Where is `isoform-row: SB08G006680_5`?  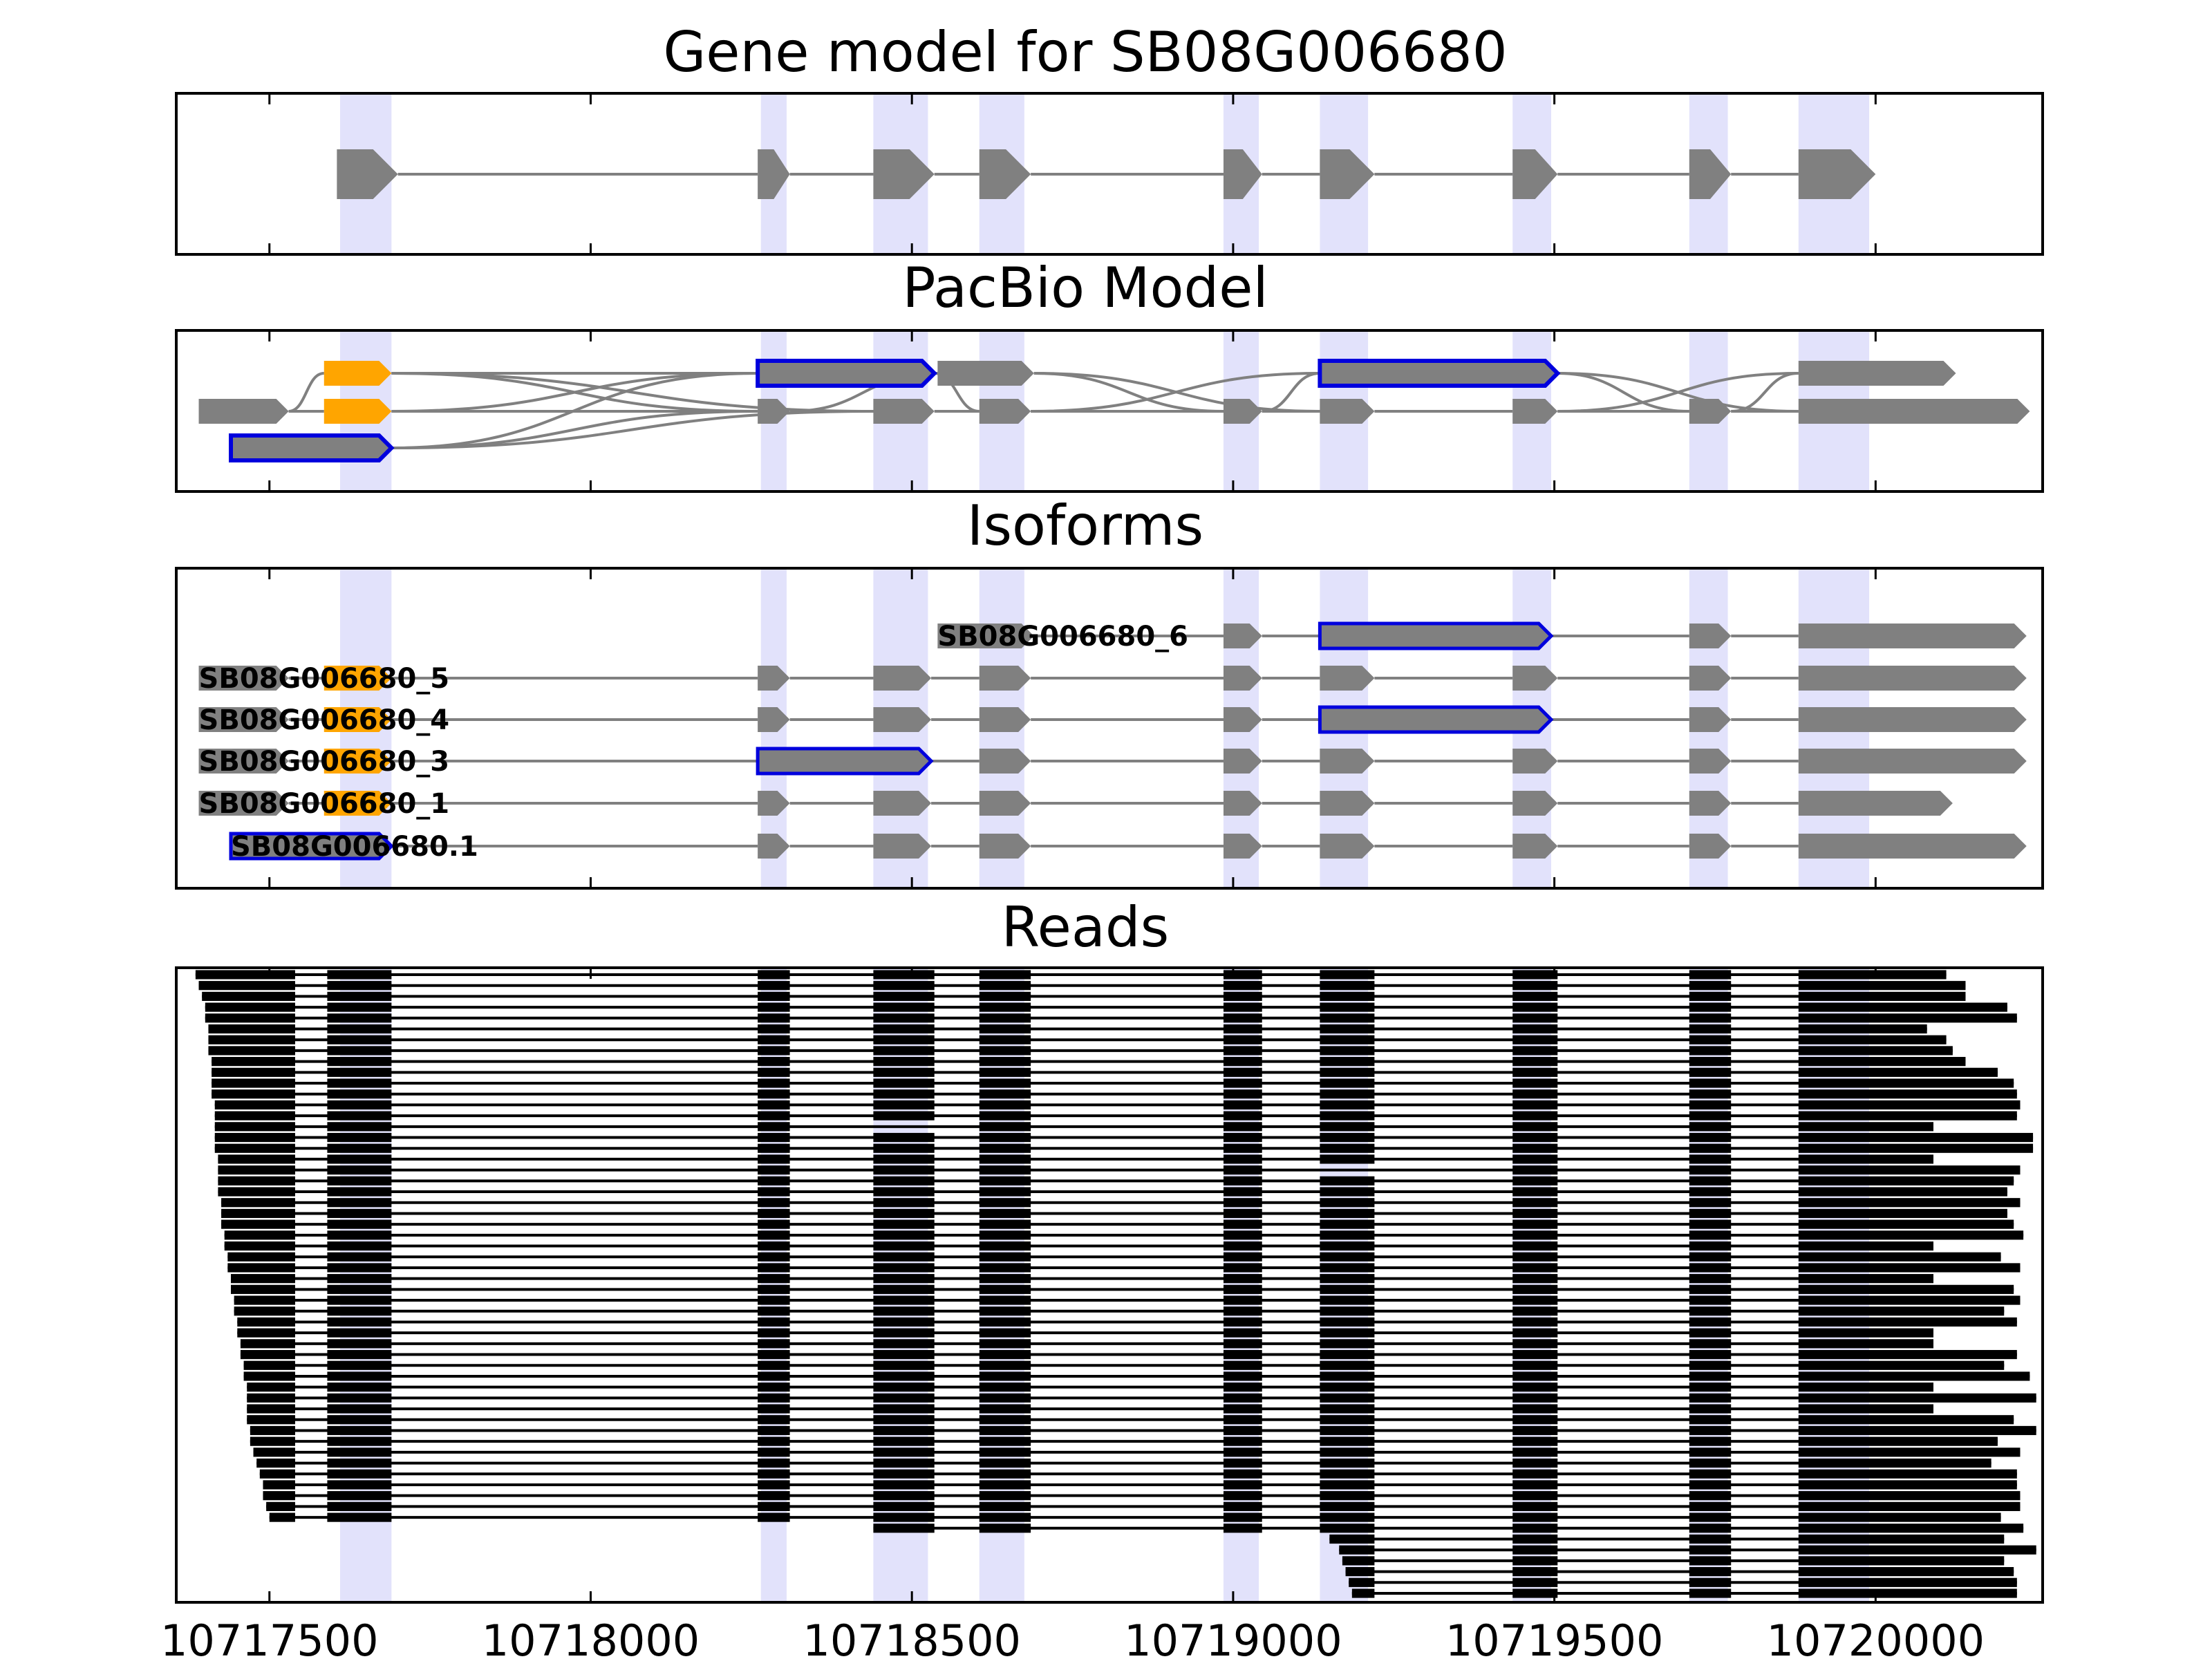 isoform-row: SB08G006680_5 is located at coordinates (1112, 679).